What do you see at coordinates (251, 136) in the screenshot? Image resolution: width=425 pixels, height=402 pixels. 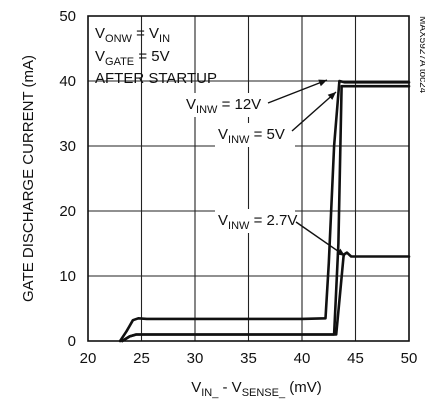 I see `series-label-1: VINW = 5V` at bounding box center [251, 136].